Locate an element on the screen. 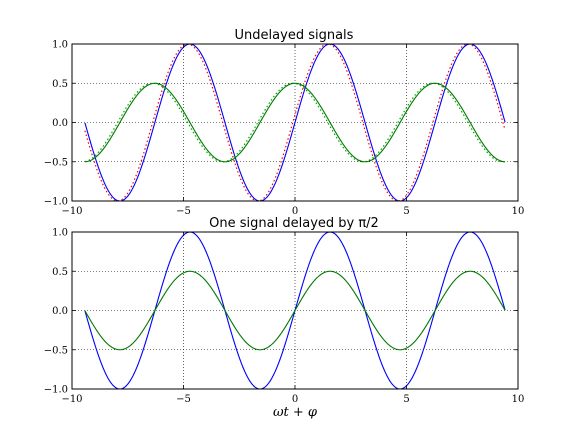  x-tick-labels-top: −10 −5 0 5 10 is located at coordinates (292, 211).